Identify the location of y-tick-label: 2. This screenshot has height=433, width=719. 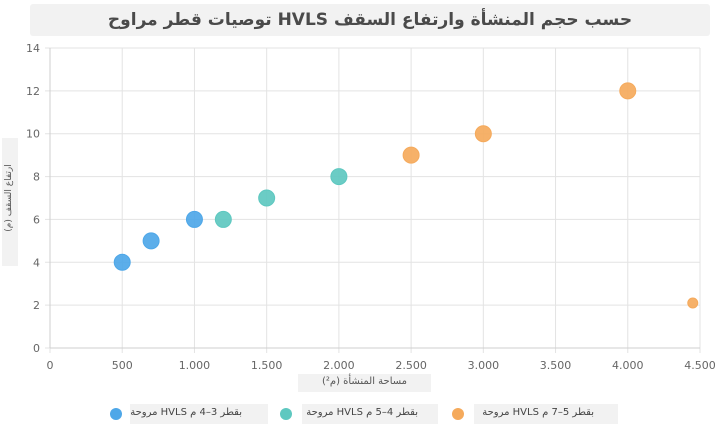
(36, 305).